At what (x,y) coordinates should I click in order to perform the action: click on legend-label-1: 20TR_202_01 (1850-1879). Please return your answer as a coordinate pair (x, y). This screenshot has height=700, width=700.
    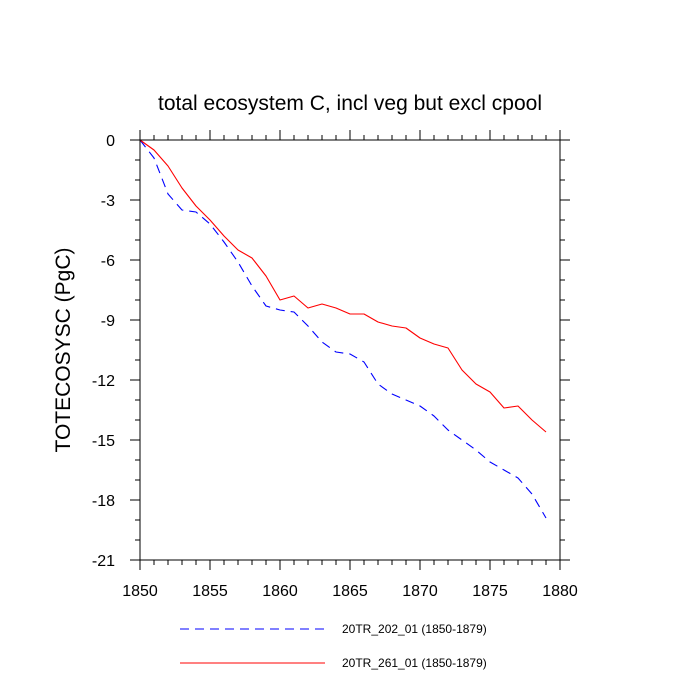
    Looking at the image, I should click on (414, 629).